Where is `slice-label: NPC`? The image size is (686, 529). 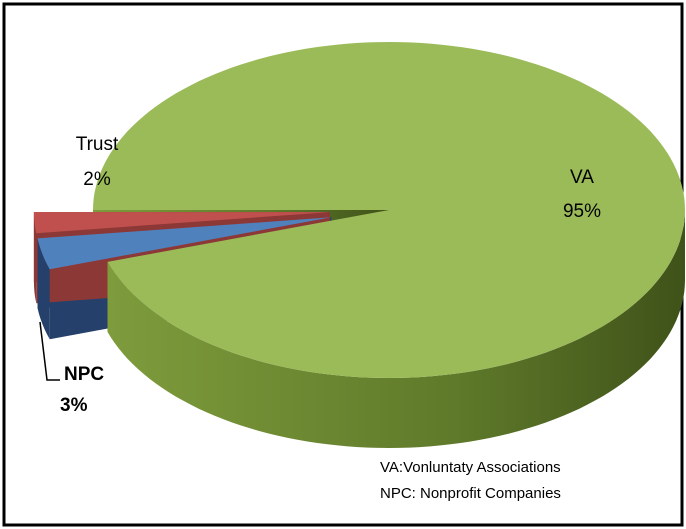
slice-label: NPC is located at coordinates (84, 374).